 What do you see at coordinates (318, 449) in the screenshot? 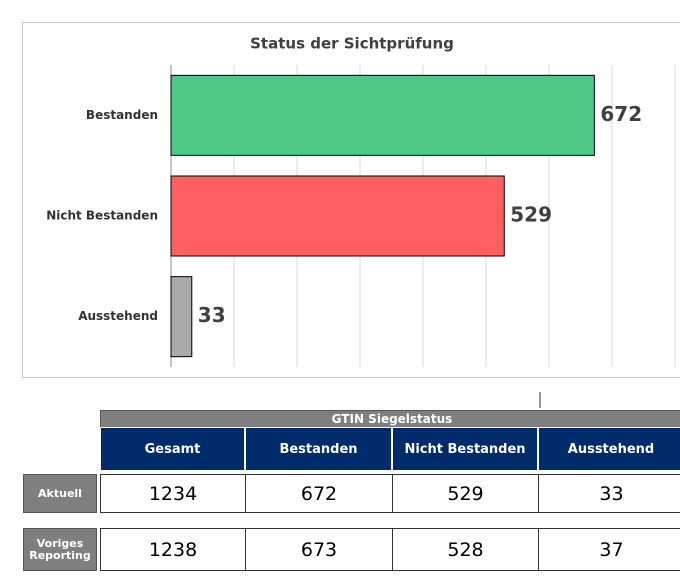
I see `column-header: Bestanden` at bounding box center [318, 449].